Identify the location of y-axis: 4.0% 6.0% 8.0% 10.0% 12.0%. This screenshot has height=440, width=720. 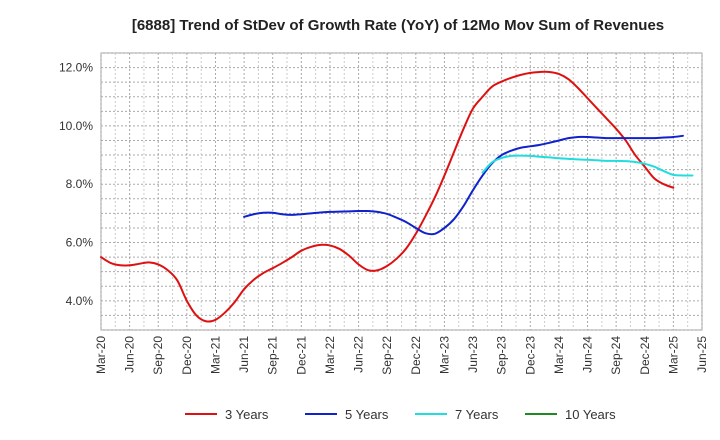
(76, 184).